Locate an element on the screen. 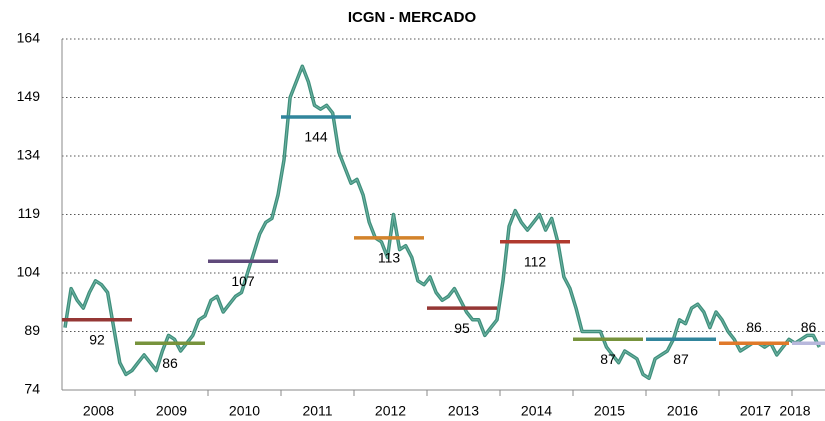 This screenshot has height=421, width=825. average-label: 113 is located at coordinates (389, 258).